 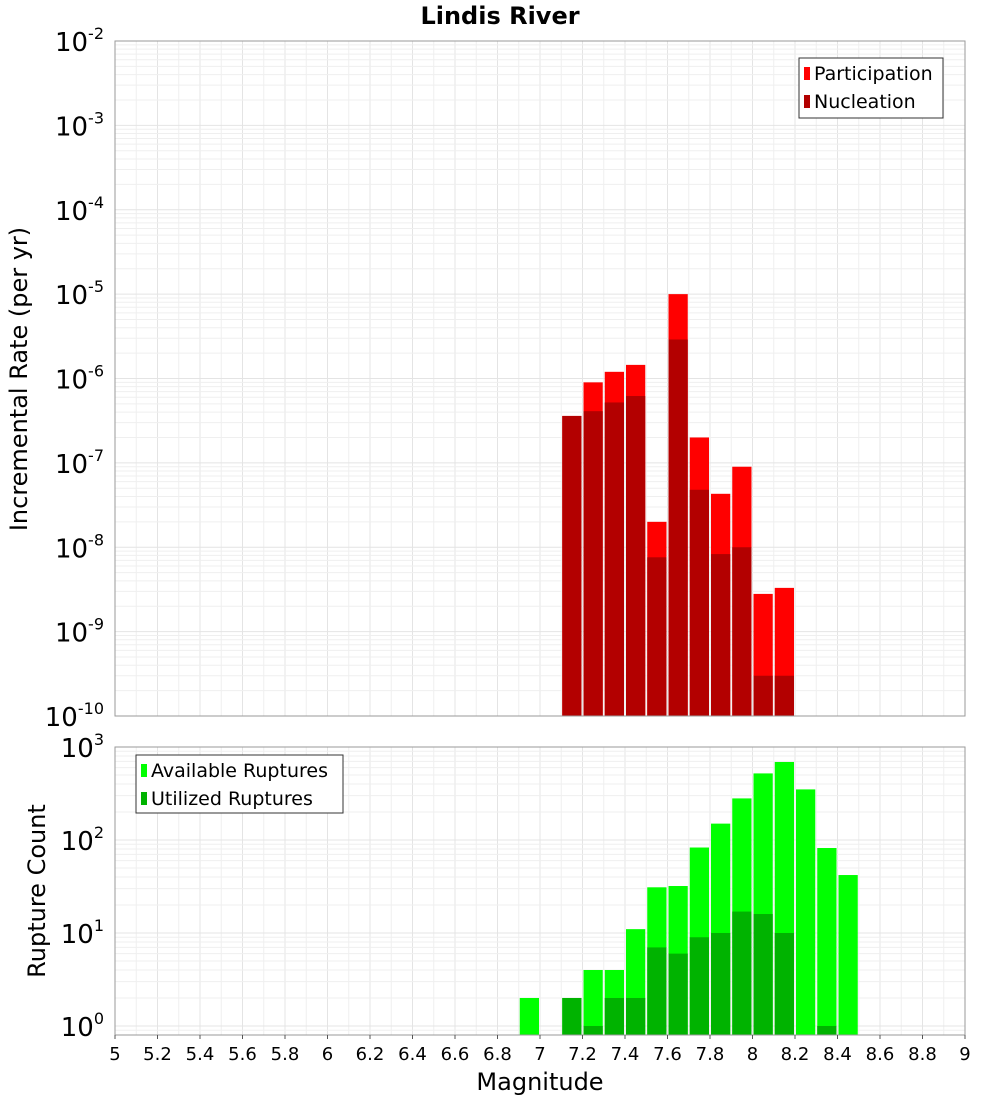 I want to click on available-ruptures-legend-swatch, so click(x=144, y=770).